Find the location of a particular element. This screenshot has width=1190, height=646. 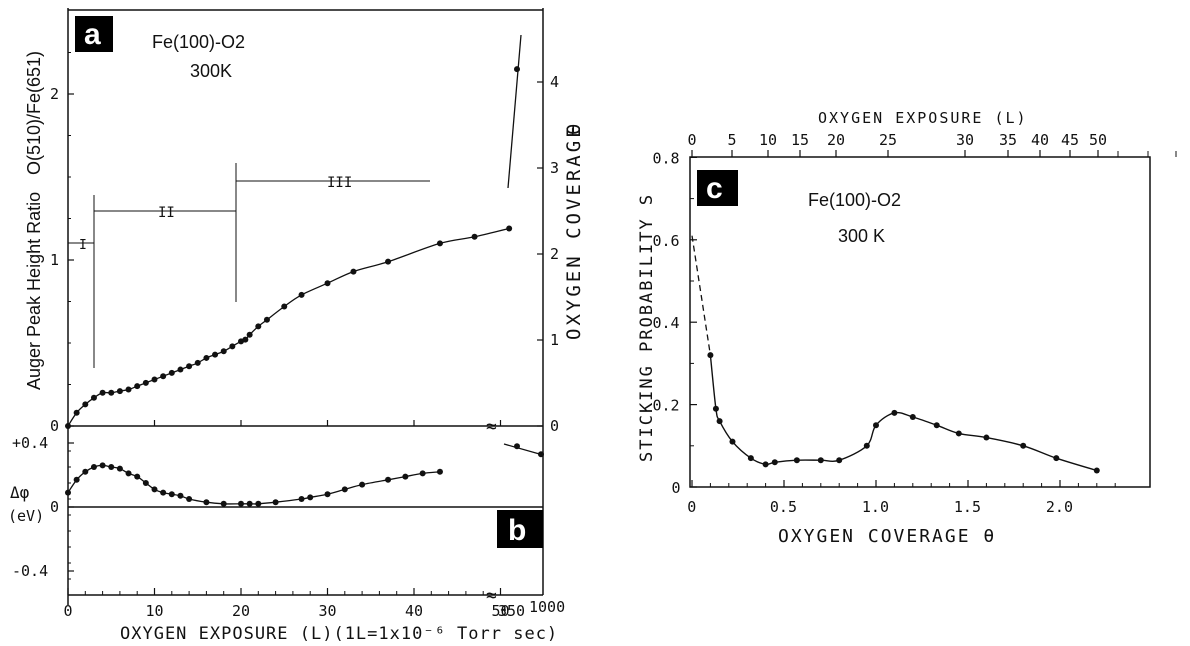

panel-b-ylabel: Δφ is located at coordinates (20, 492).